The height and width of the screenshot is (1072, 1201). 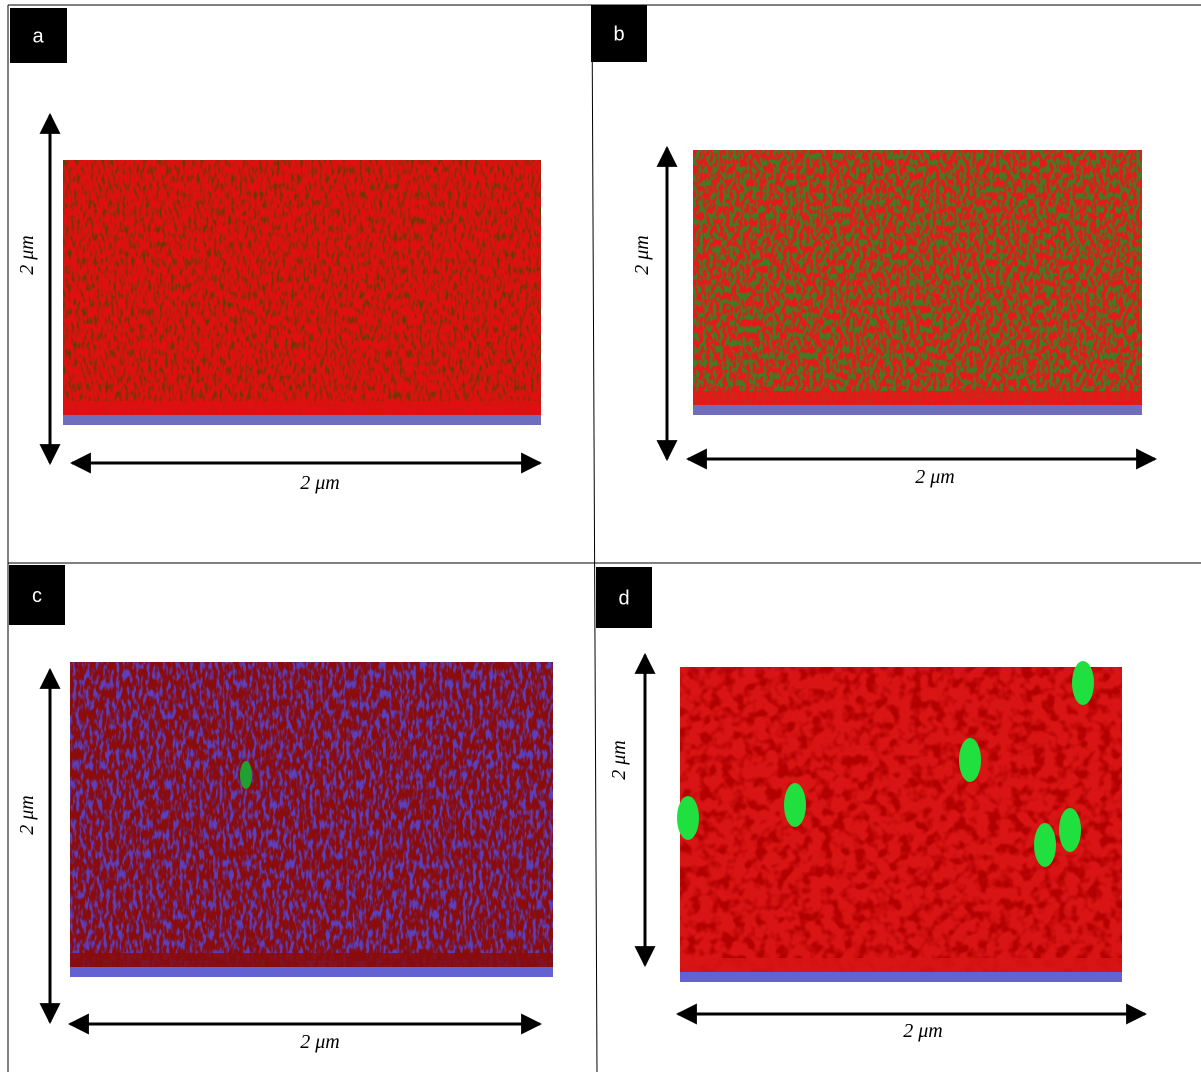 I want to click on panel-label: d, so click(x=623, y=599).